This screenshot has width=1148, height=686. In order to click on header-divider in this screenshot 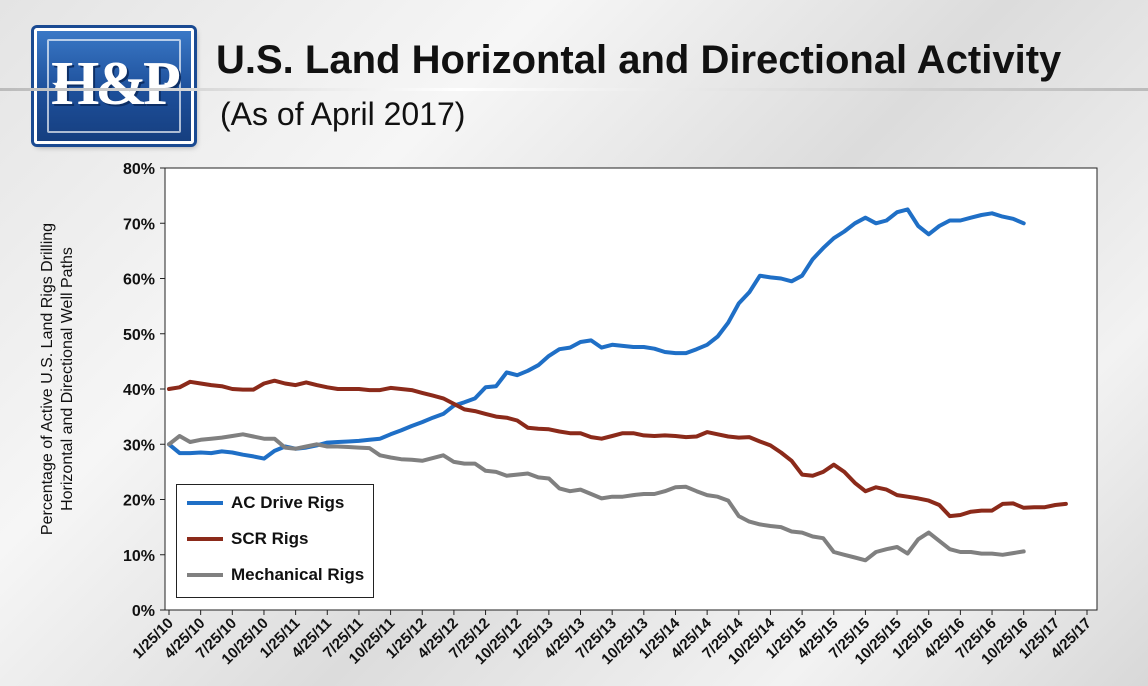, I will do `click(574, 89)`.